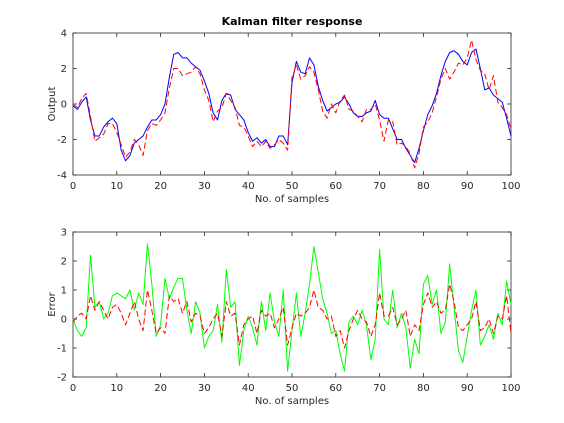 The height and width of the screenshot is (423, 564). I want to click on chart-title: Kalman filter response, so click(292, 21).